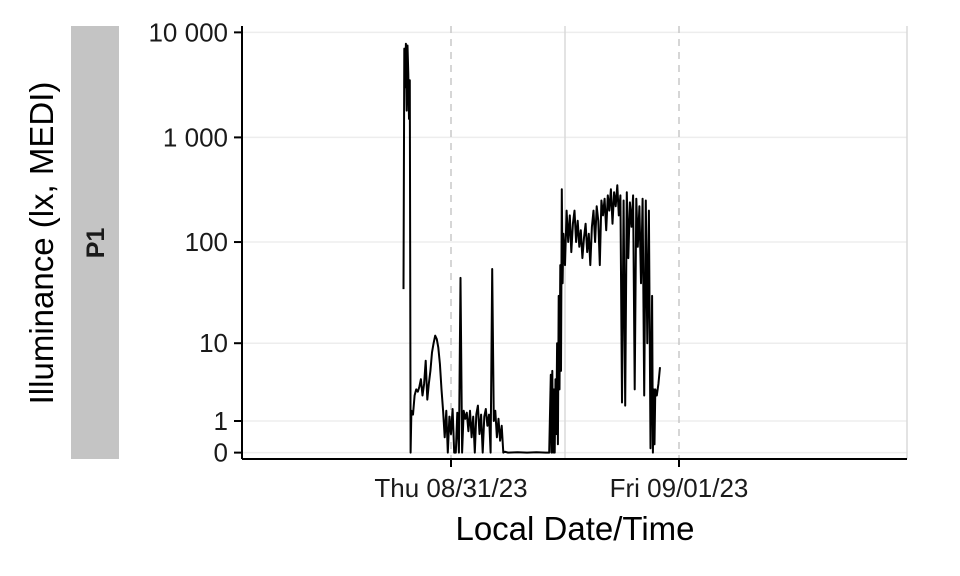 The image size is (960, 576). What do you see at coordinates (221, 421) in the screenshot?
I see `y-tick-label: 1` at bounding box center [221, 421].